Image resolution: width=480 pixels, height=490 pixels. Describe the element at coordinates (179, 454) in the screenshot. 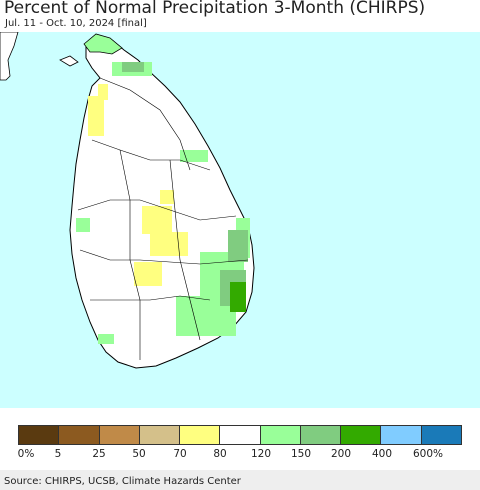

I see `legend-tick-label: 70` at that location.